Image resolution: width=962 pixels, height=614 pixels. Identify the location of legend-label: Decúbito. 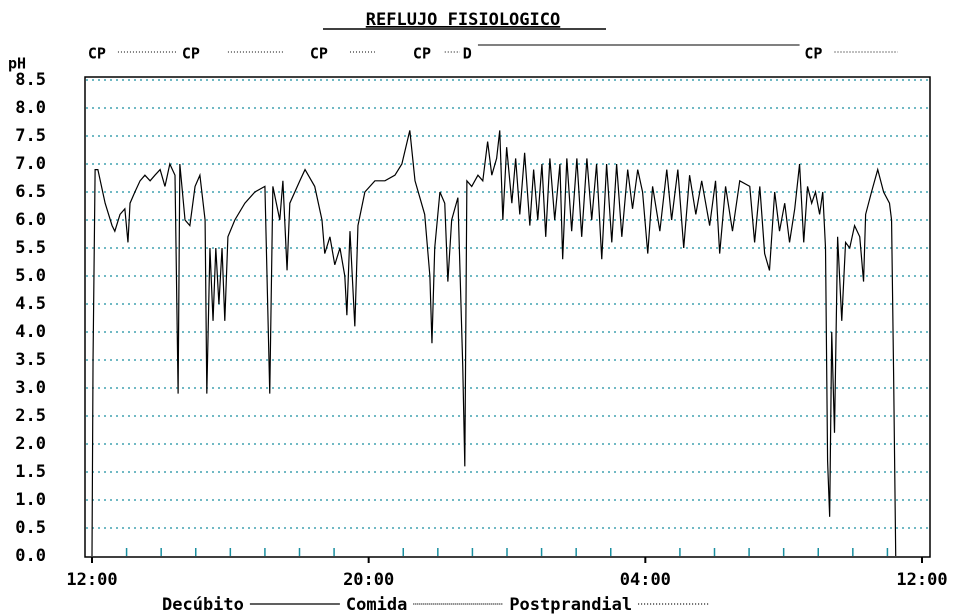
(203, 604).